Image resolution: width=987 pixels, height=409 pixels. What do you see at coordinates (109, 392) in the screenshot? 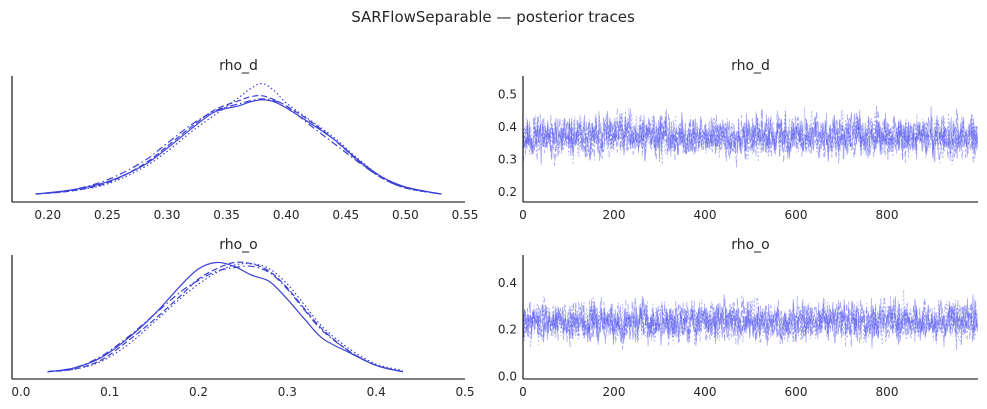
I see `x-tick-label: 0.1` at bounding box center [109, 392].